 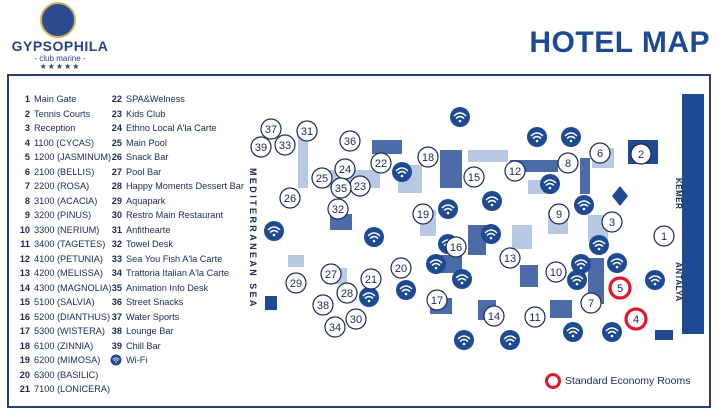 What do you see at coordinates (347, 293) in the screenshot?
I see `map-marker-28: 28` at bounding box center [347, 293].